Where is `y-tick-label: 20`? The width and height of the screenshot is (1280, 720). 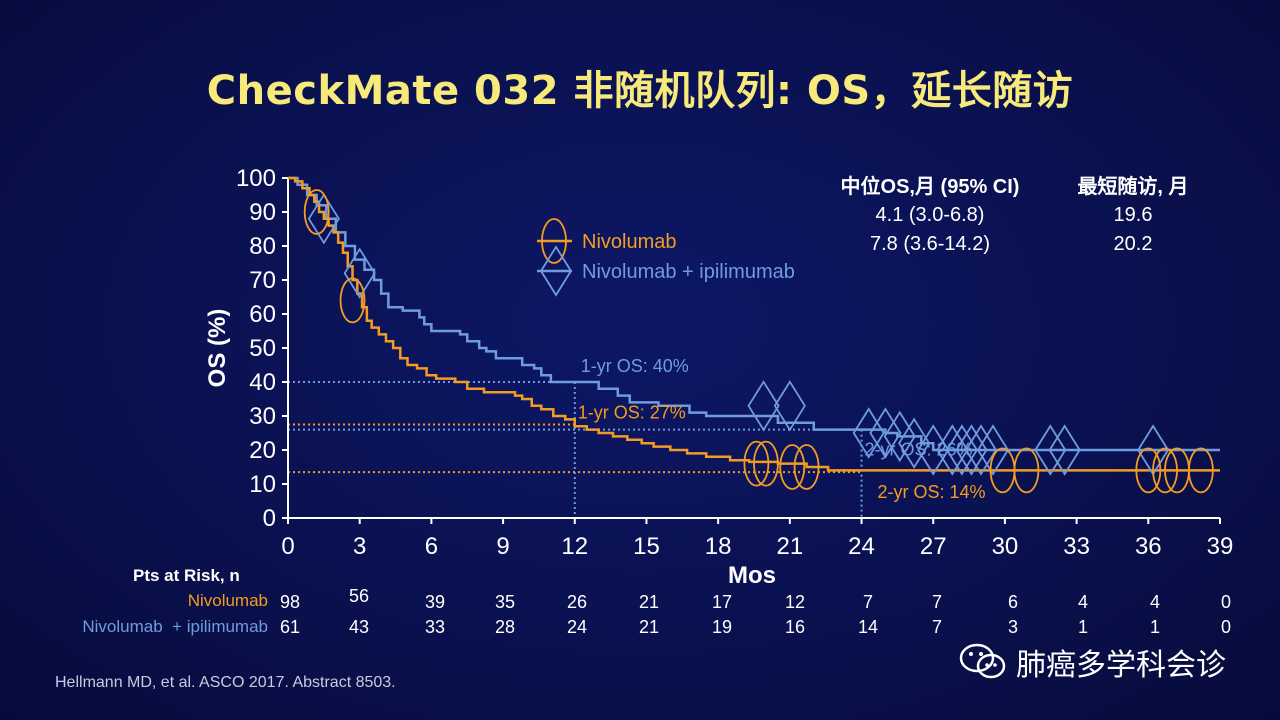 y-tick-label: 20 is located at coordinates (262, 450).